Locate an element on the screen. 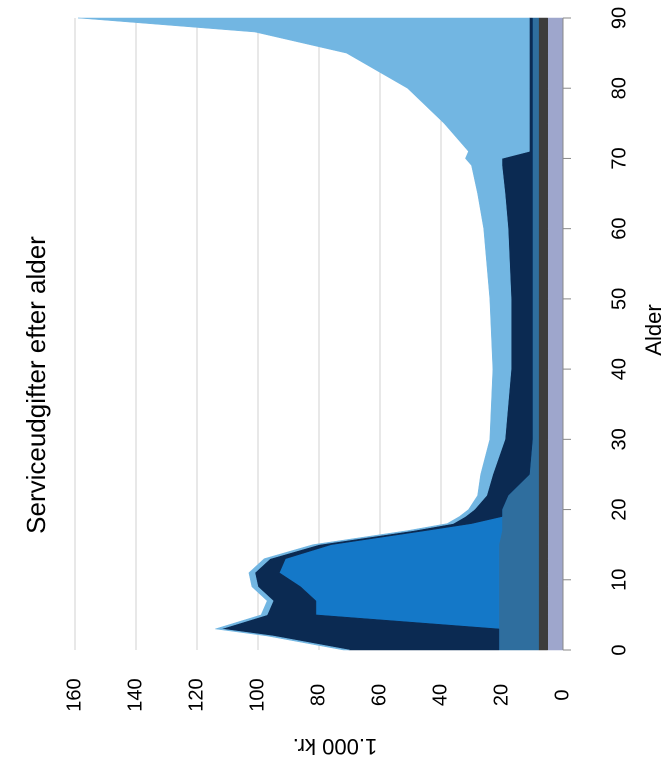 This screenshot has width=668, height=771. x-tick-label: 30 is located at coordinates (619, 439).